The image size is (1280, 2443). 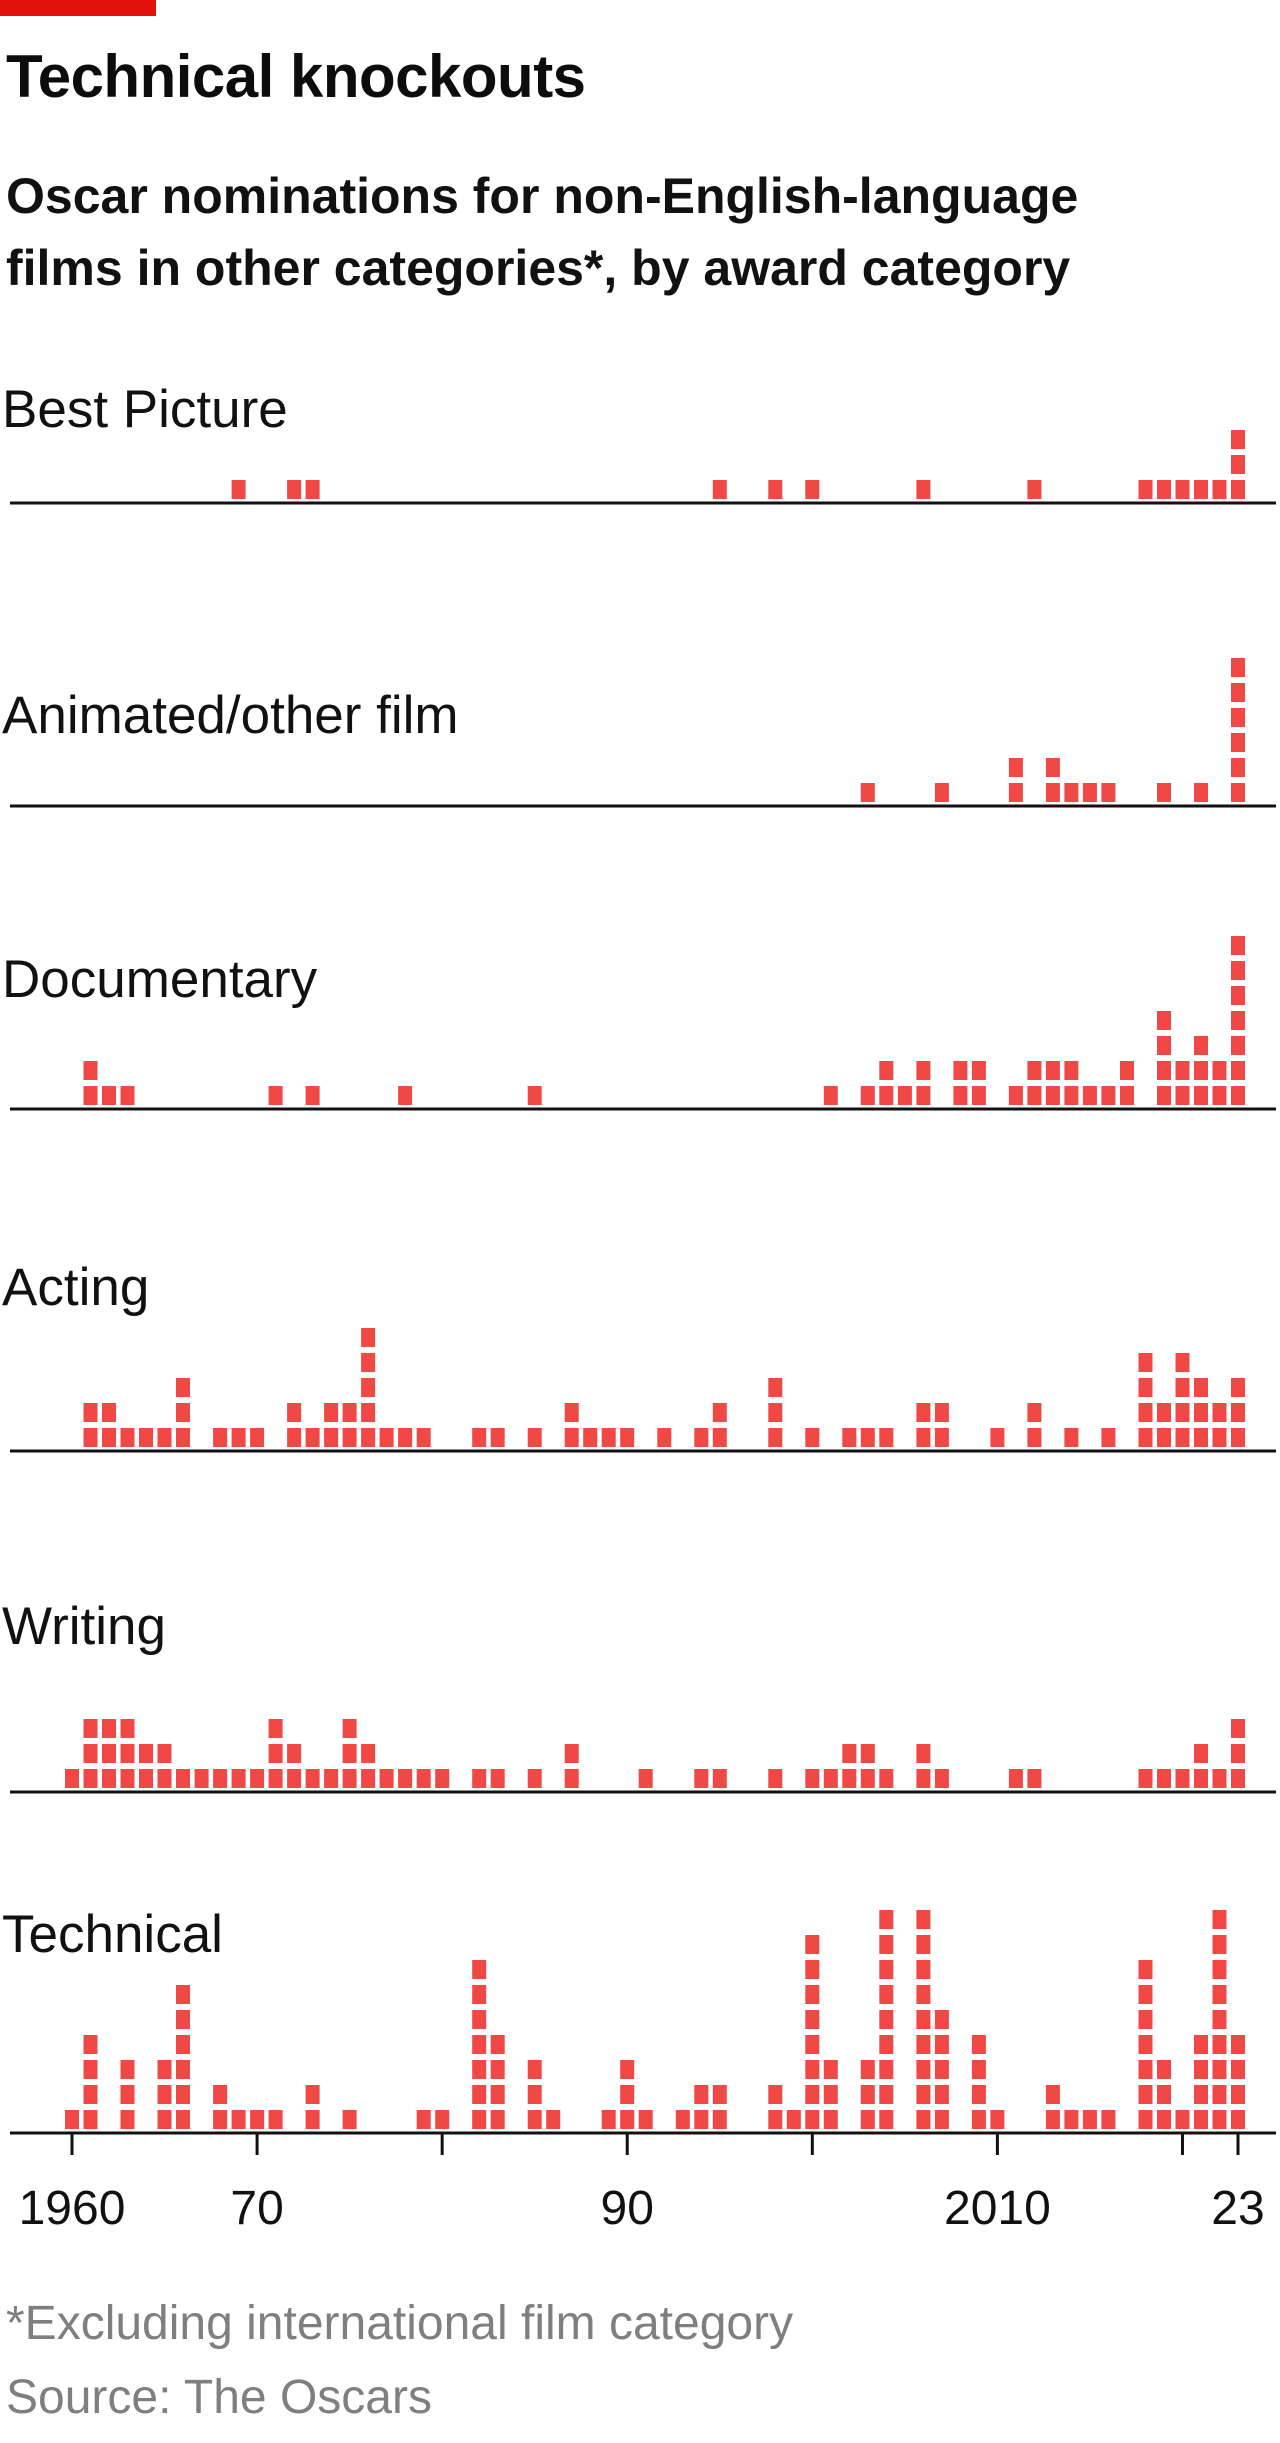 I want to click on x-tick-label-2010: 2010, so click(x=997, y=2208).